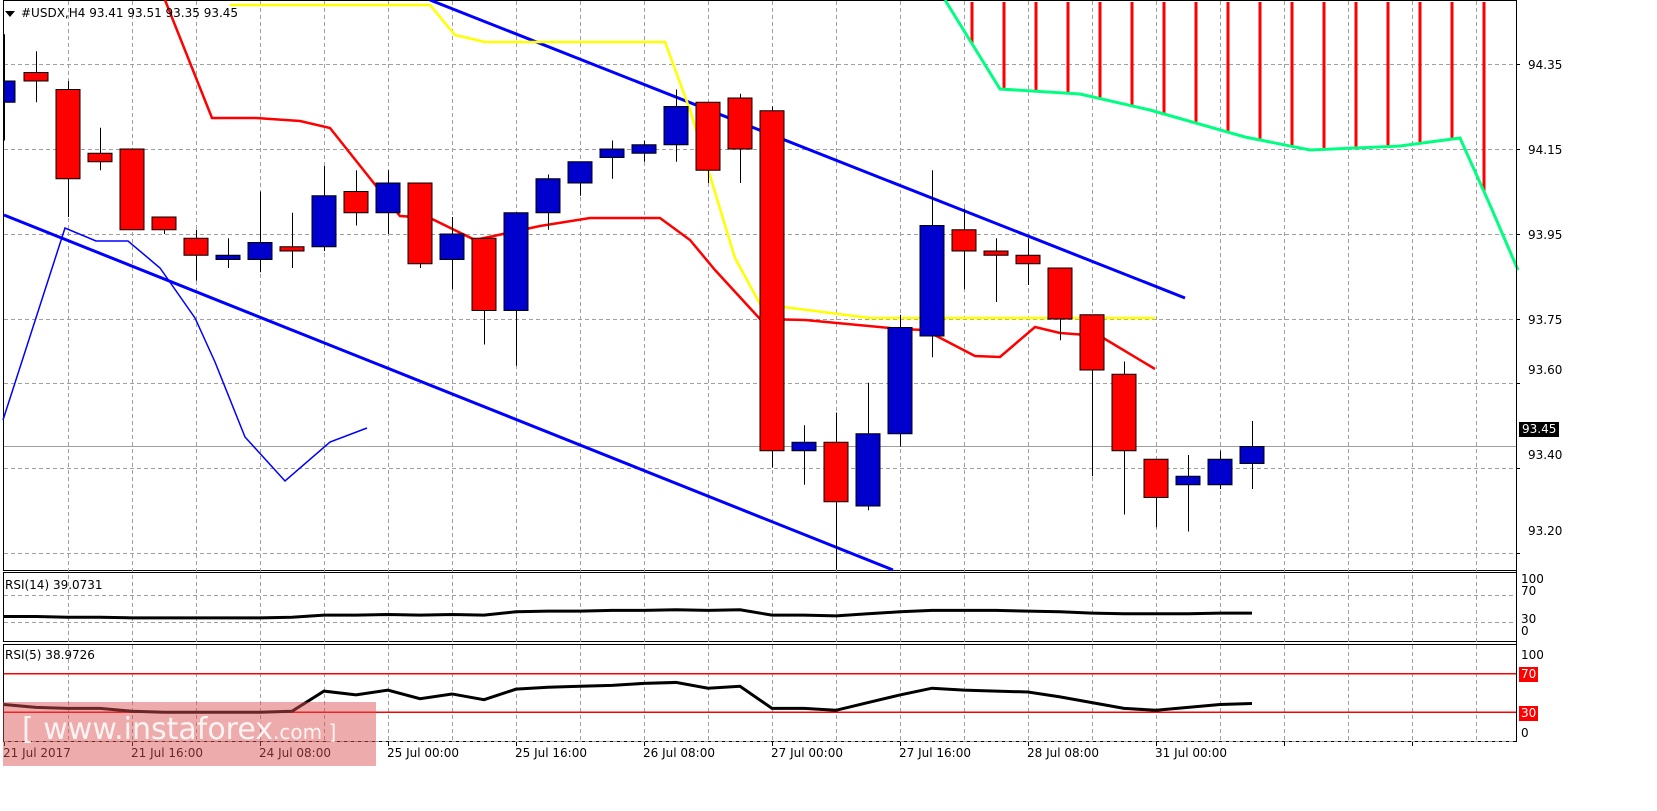 Image resolution: width=1657 pixels, height=811 pixels. I want to click on rsi5-level-label: 100, so click(1532, 655).